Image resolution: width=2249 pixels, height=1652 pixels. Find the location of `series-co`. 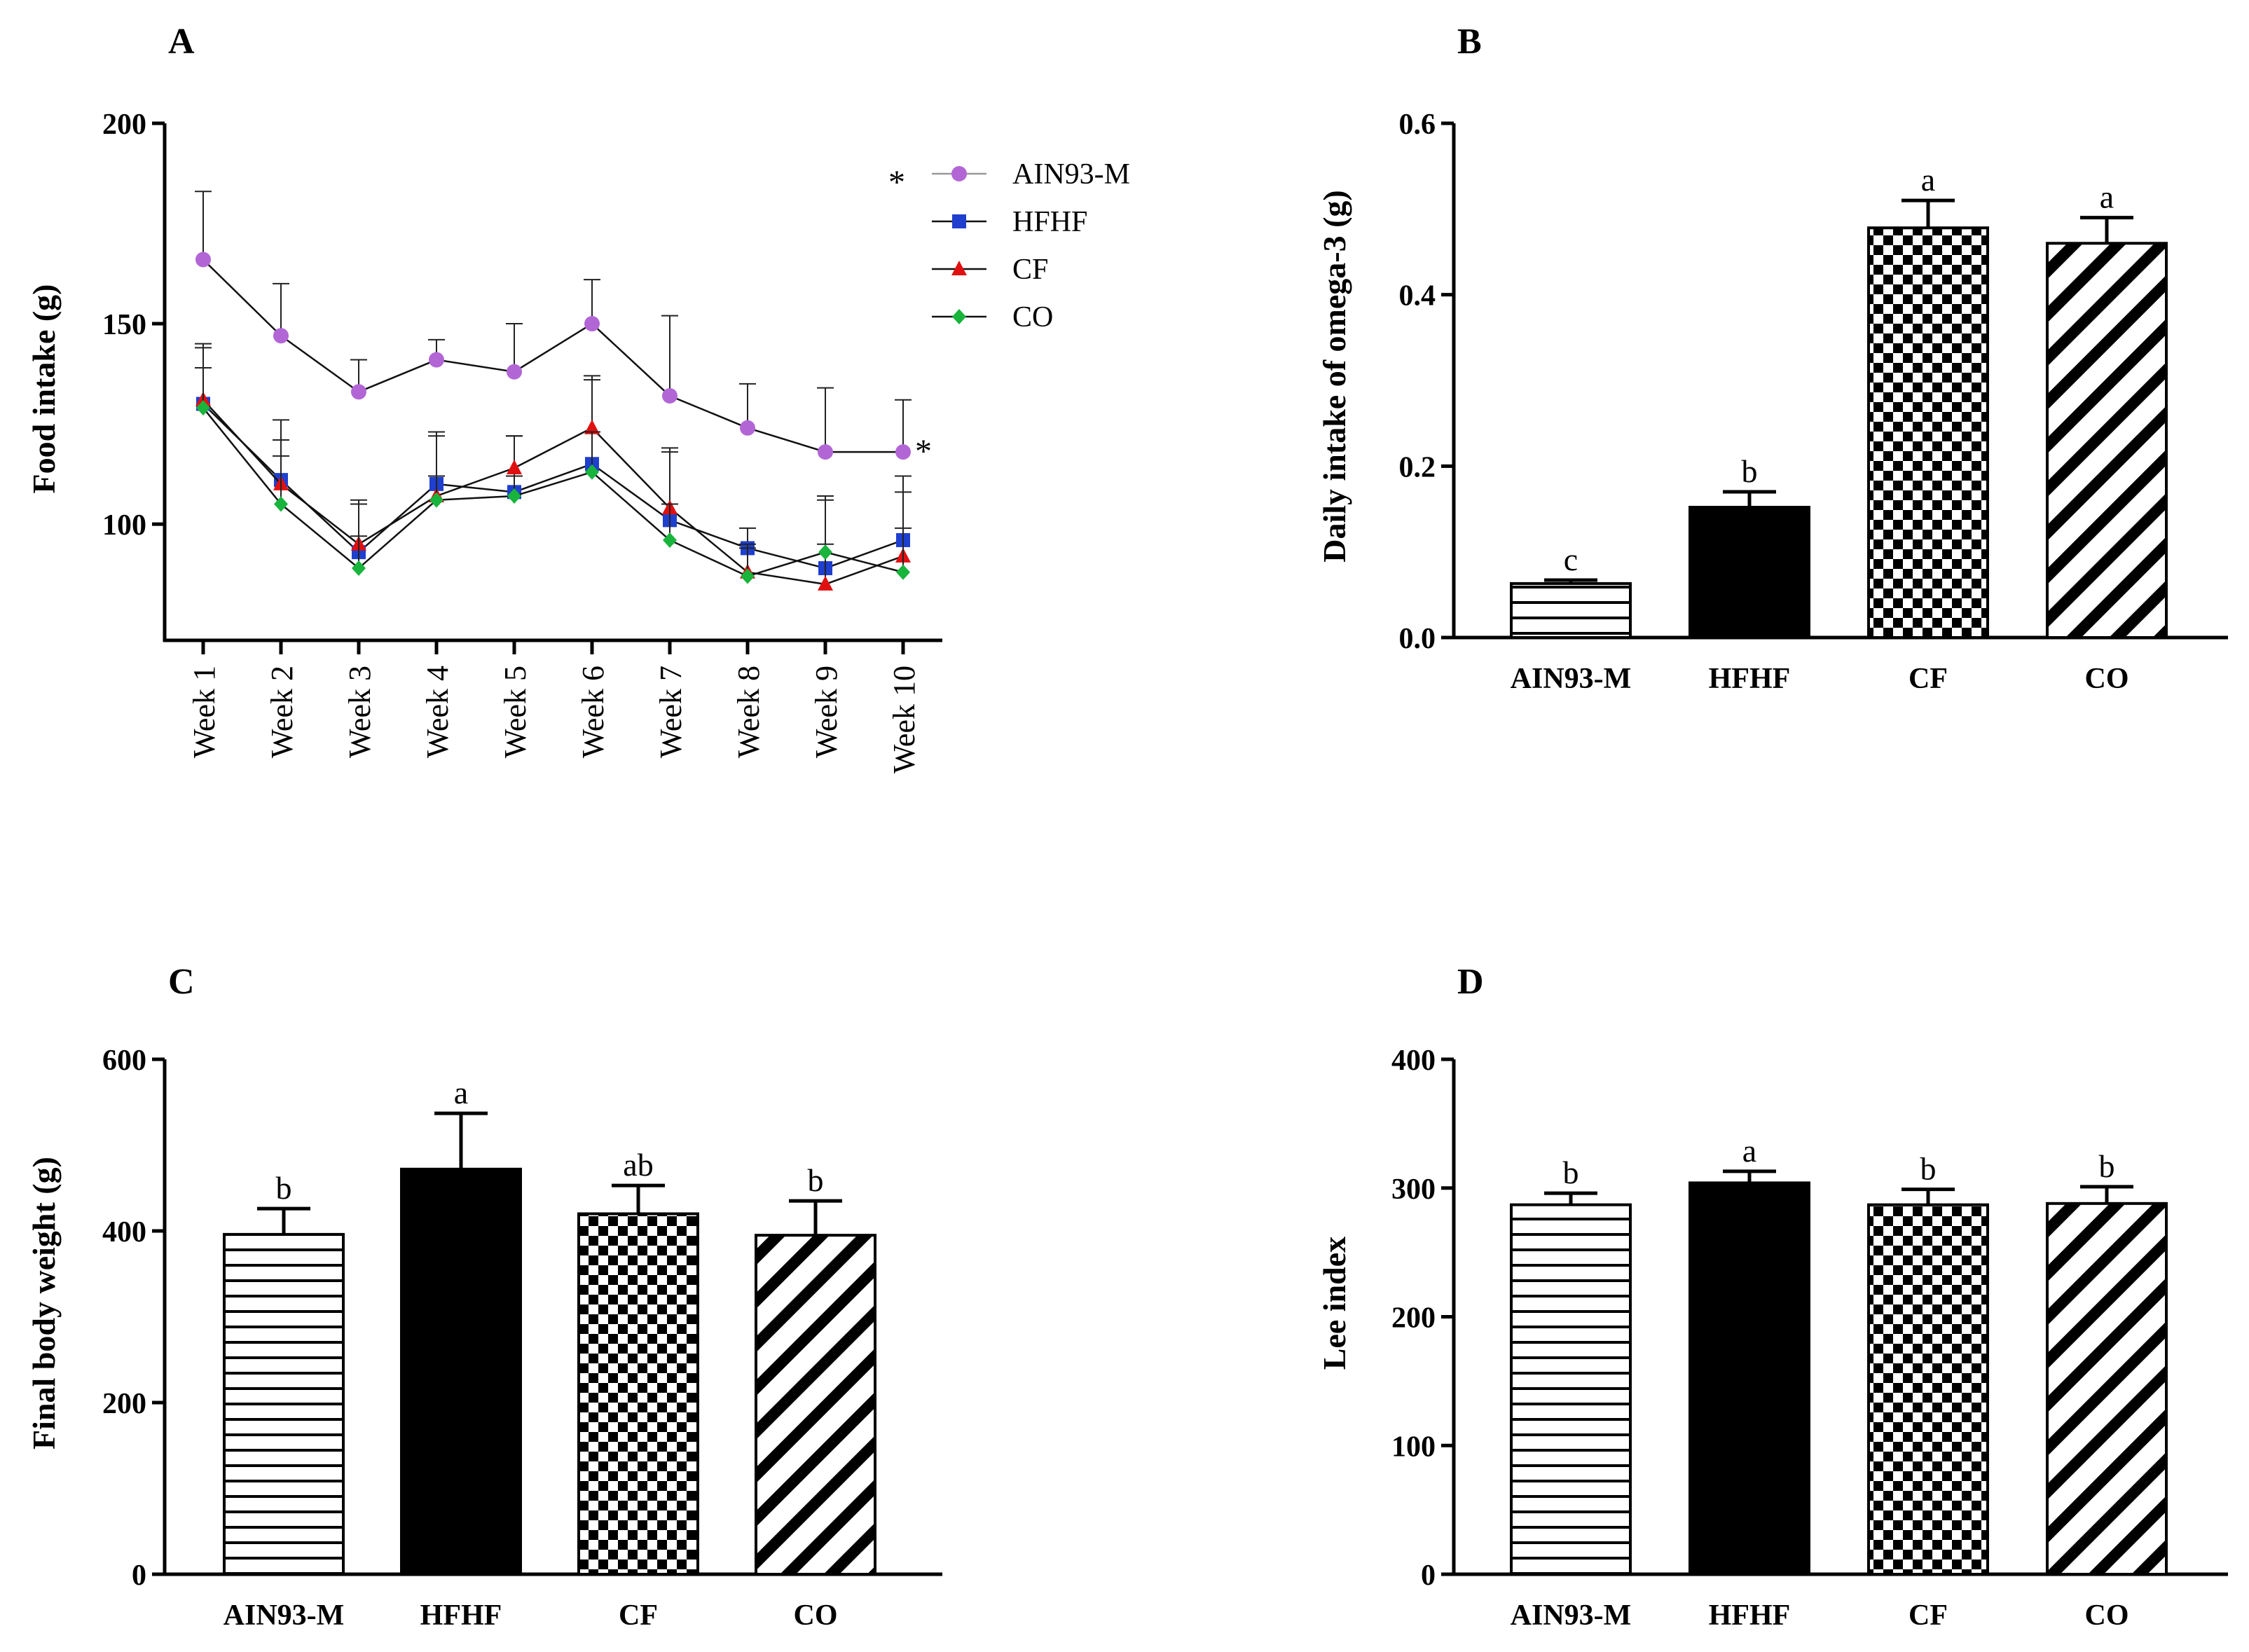

series-co is located at coordinates (553, 475).